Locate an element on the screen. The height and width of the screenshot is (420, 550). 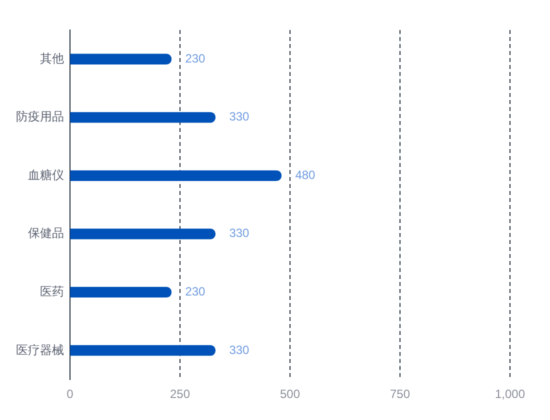
x-tick-label: 750 is located at coordinates (400, 394).